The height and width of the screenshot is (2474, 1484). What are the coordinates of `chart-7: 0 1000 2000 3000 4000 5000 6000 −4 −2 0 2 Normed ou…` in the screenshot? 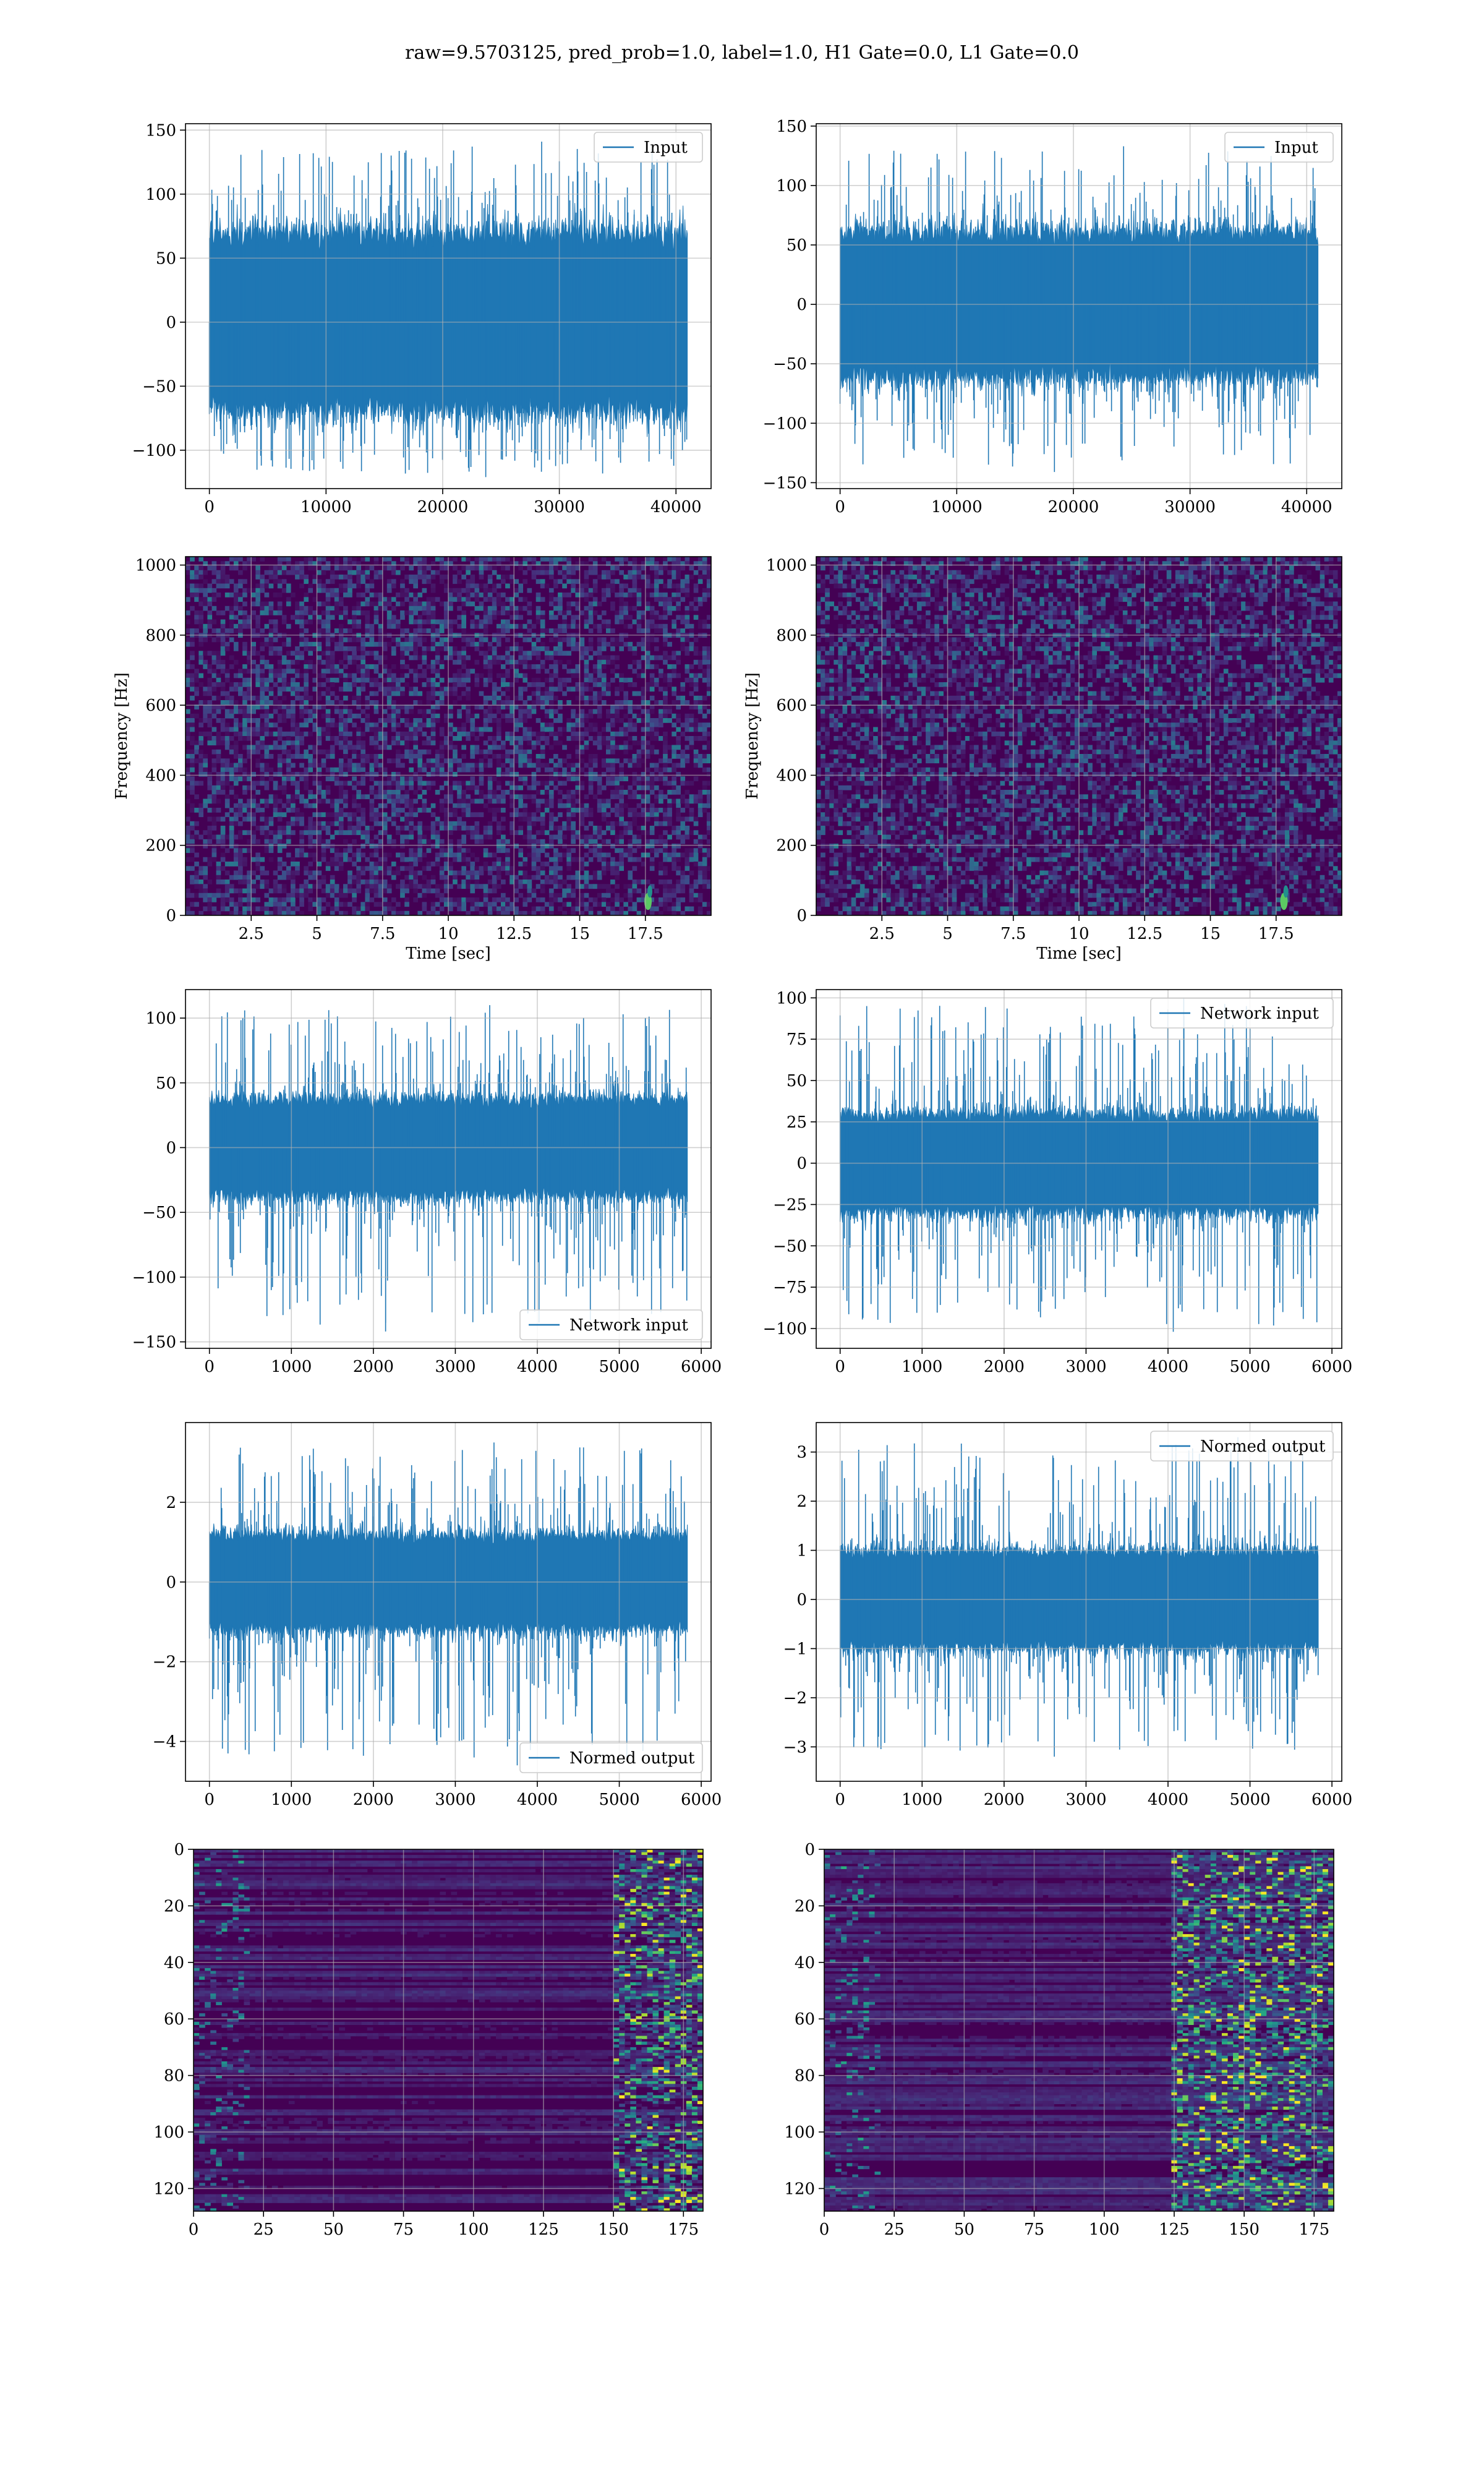 It's located at (437, 1615).